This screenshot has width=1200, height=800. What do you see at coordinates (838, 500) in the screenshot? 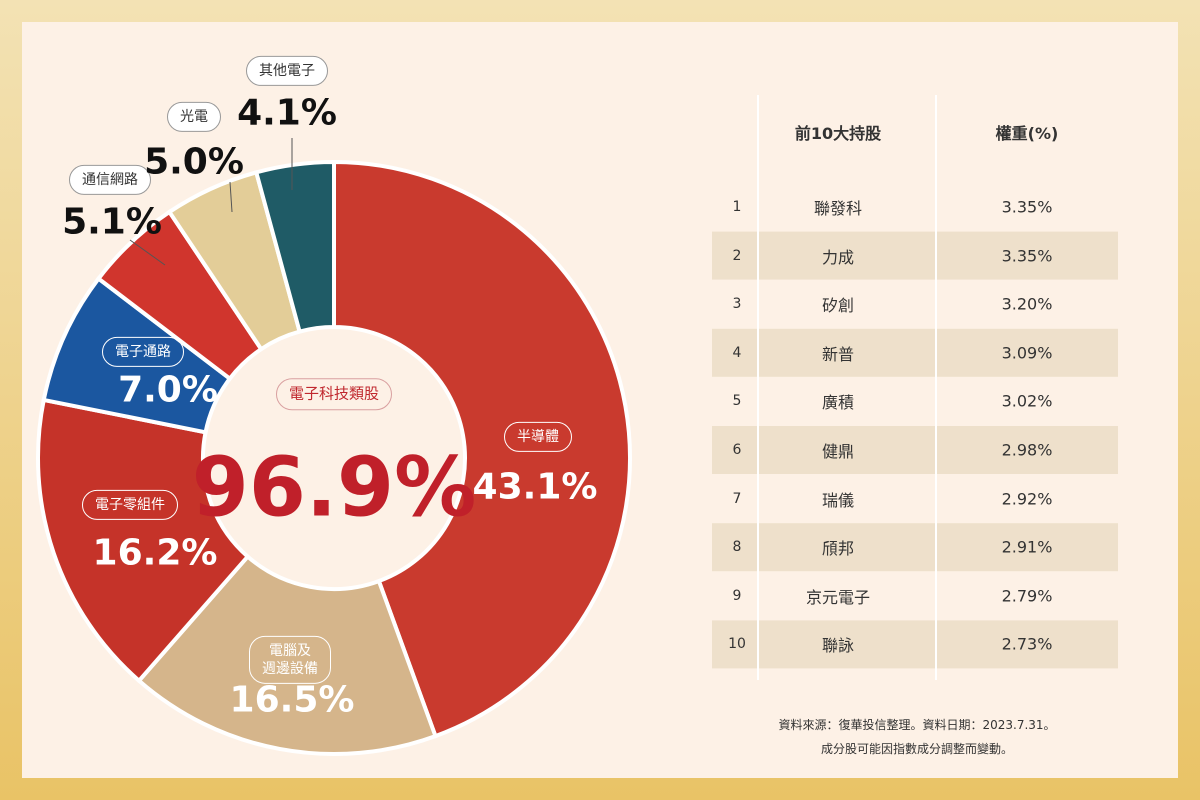
I see `table-cell: 瑞儀` at bounding box center [838, 500].